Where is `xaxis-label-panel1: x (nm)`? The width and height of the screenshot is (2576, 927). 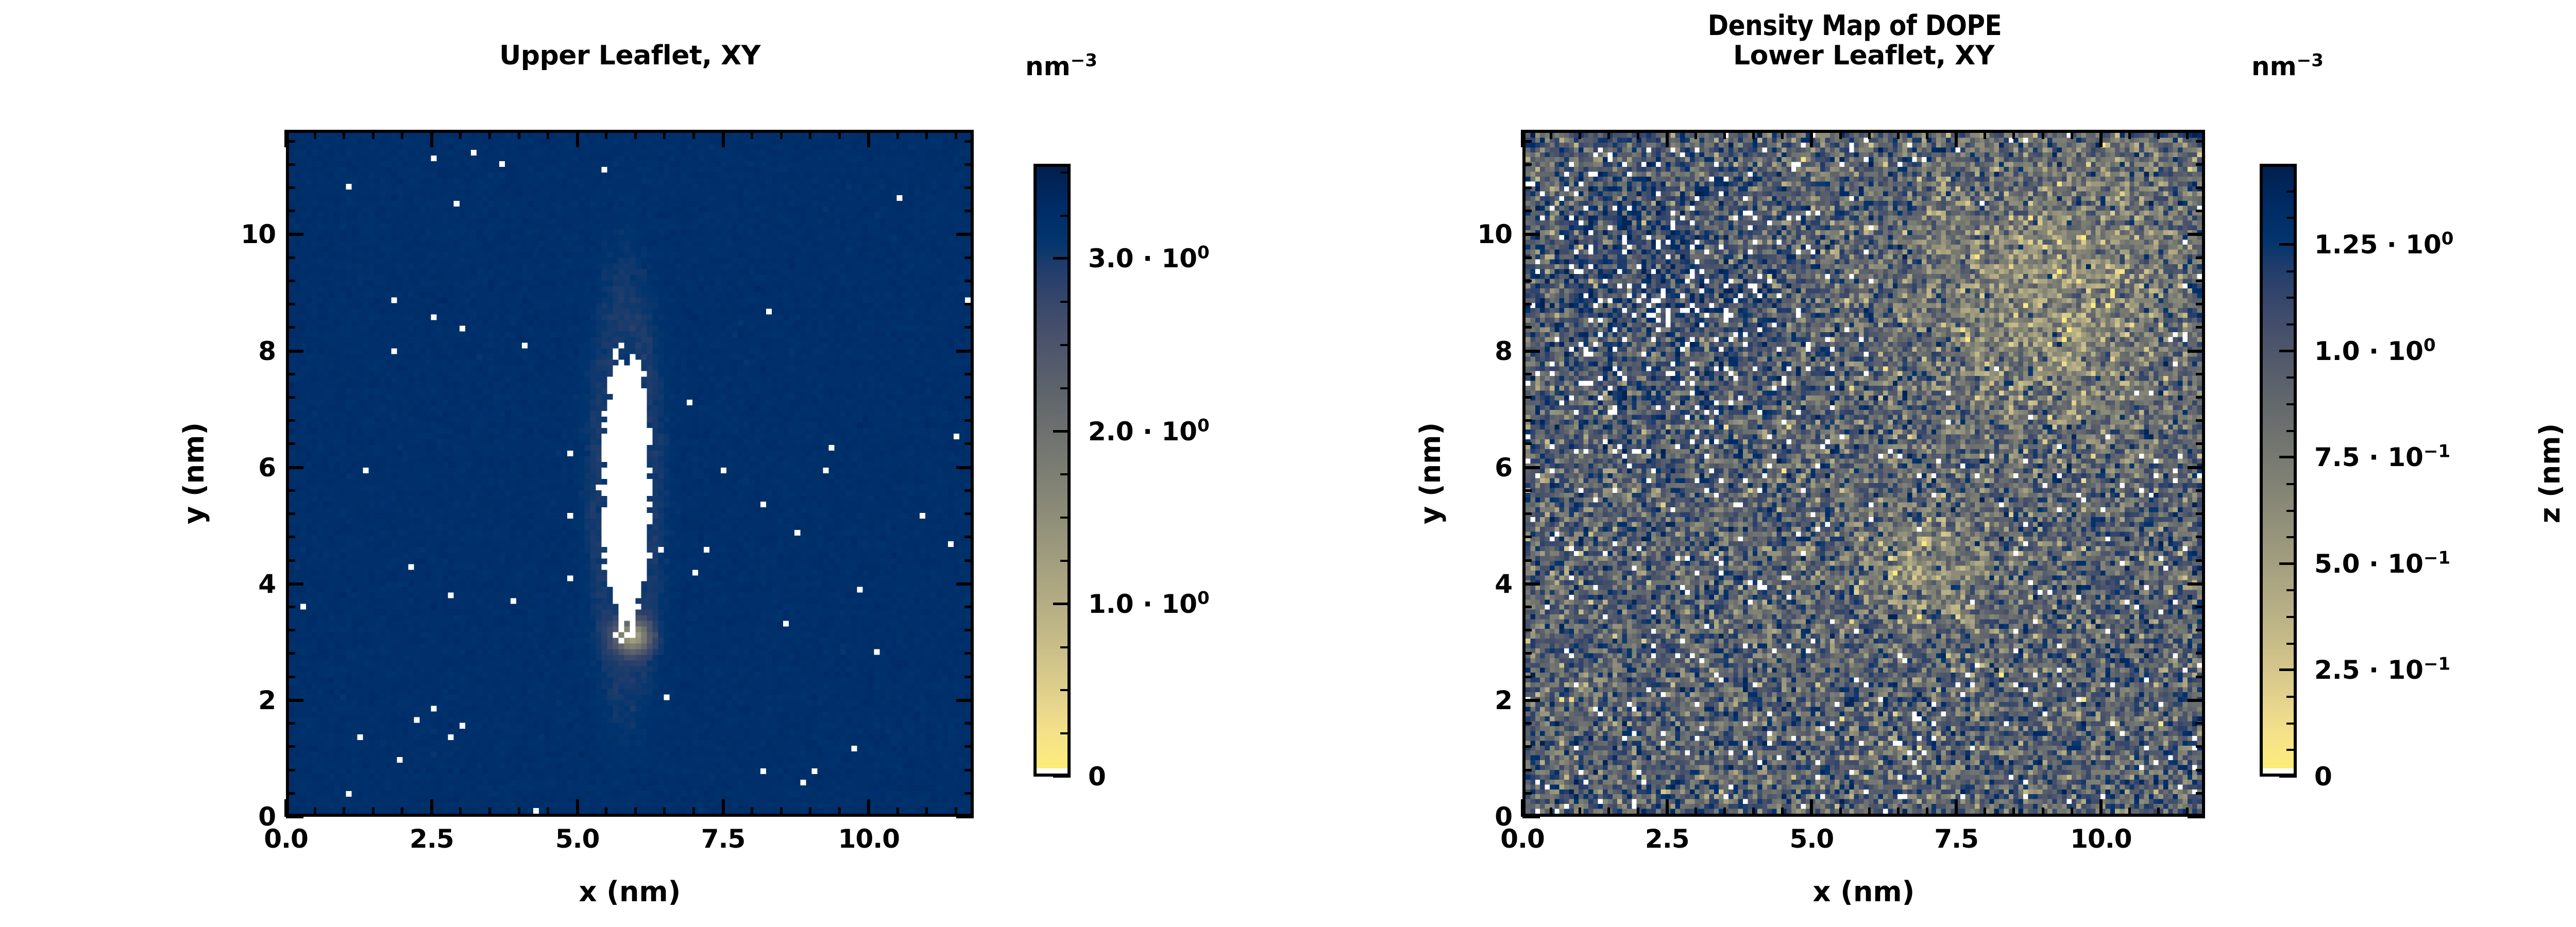
xaxis-label-panel1: x (nm) is located at coordinates (630, 892).